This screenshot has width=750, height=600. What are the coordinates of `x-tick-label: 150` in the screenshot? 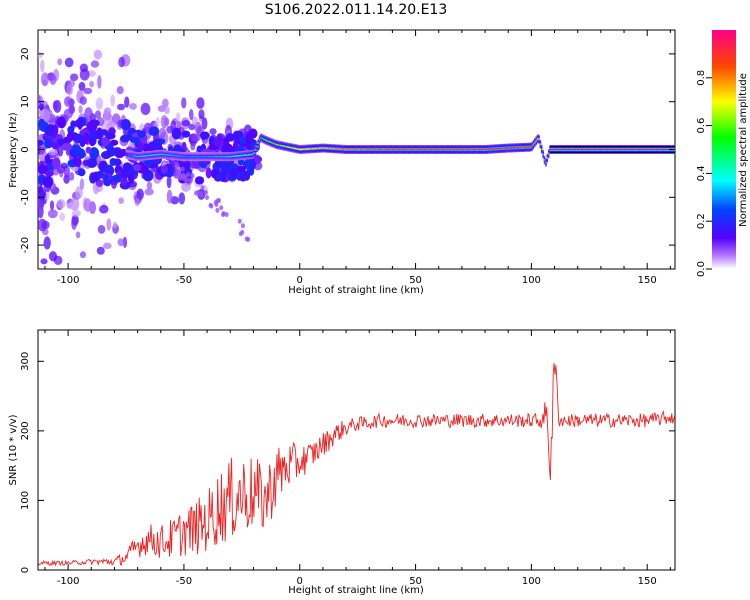 It's located at (647, 280).